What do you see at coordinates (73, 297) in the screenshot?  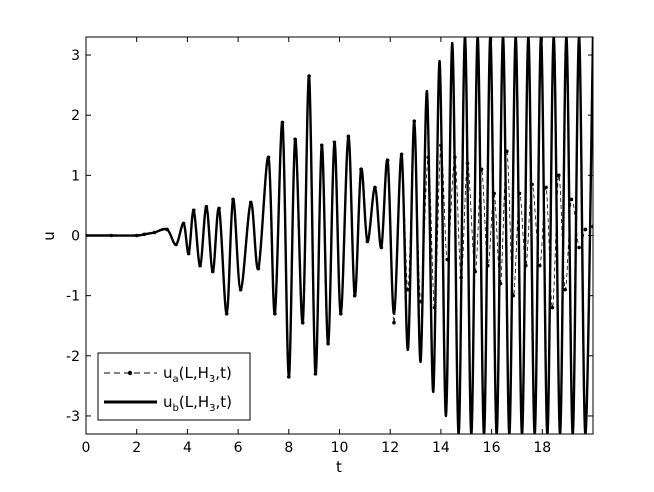 I see `y-tick-label: -1` at bounding box center [73, 297].